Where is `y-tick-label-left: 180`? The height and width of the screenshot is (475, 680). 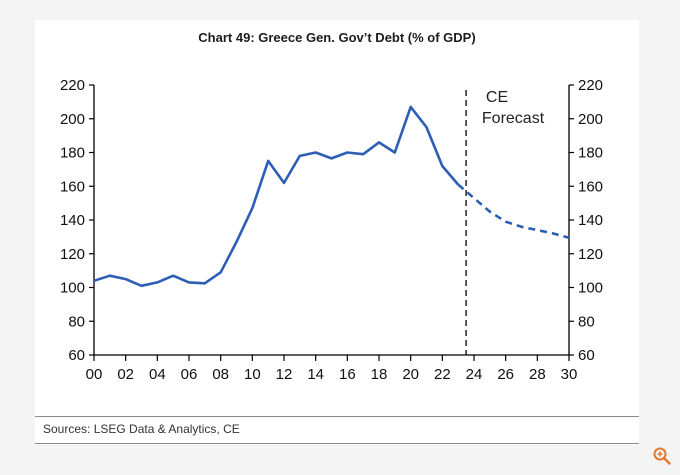
y-tick-label-left: 180 is located at coordinates (72, 153).